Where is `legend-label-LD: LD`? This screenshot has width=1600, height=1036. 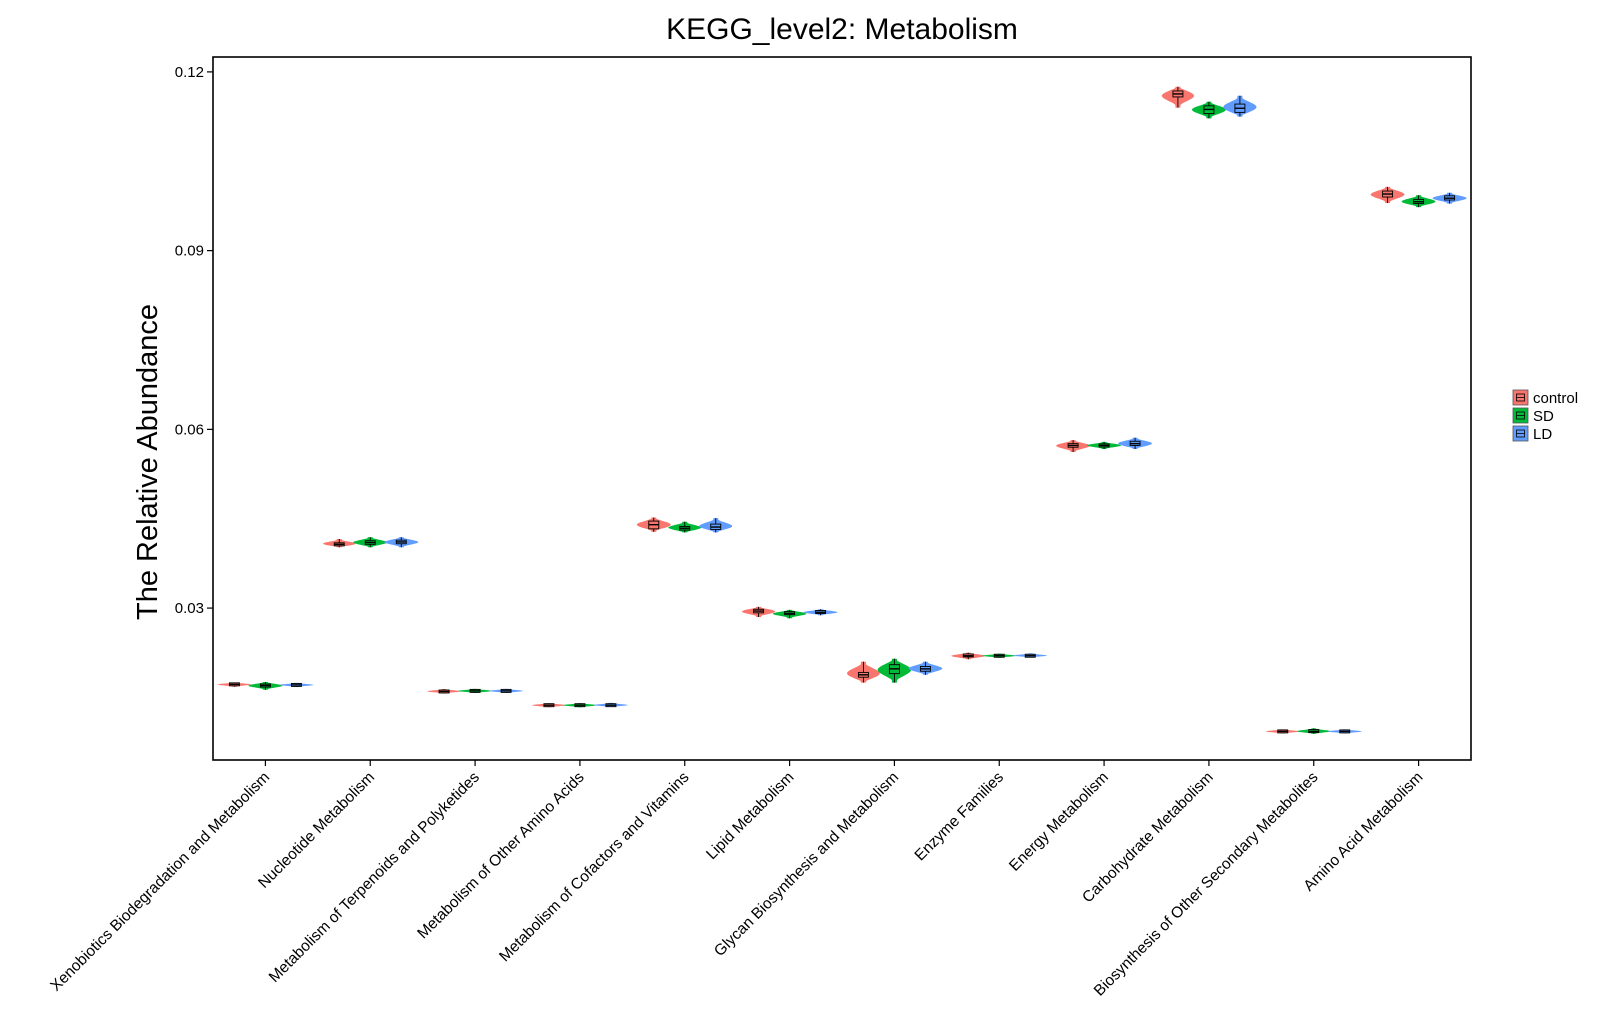 legend-label-LD: LD is located at coordinates (1542, 434).